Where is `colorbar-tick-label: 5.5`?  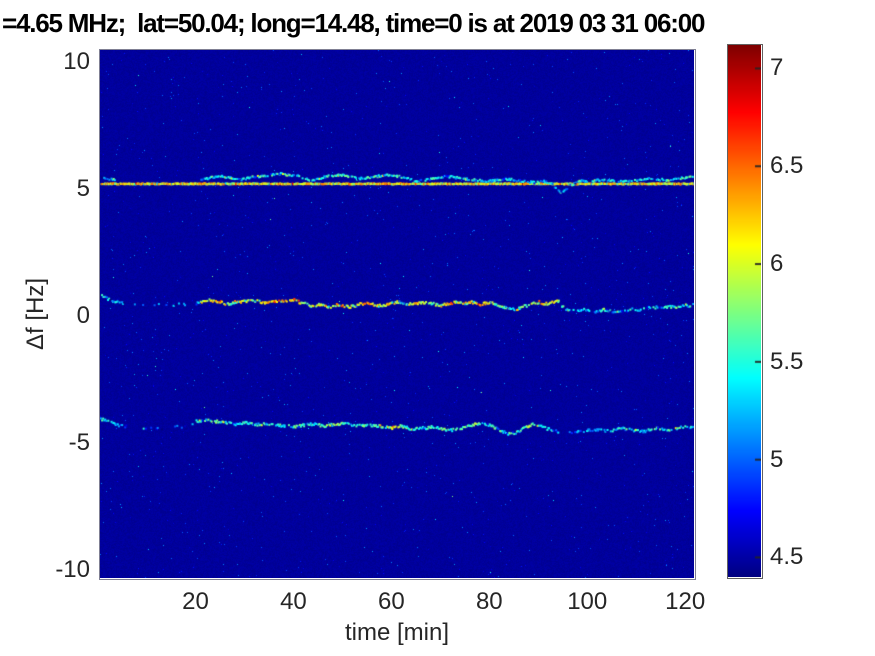
colorbar-tick-label: 5.5 is located at coordinates (787, 361).